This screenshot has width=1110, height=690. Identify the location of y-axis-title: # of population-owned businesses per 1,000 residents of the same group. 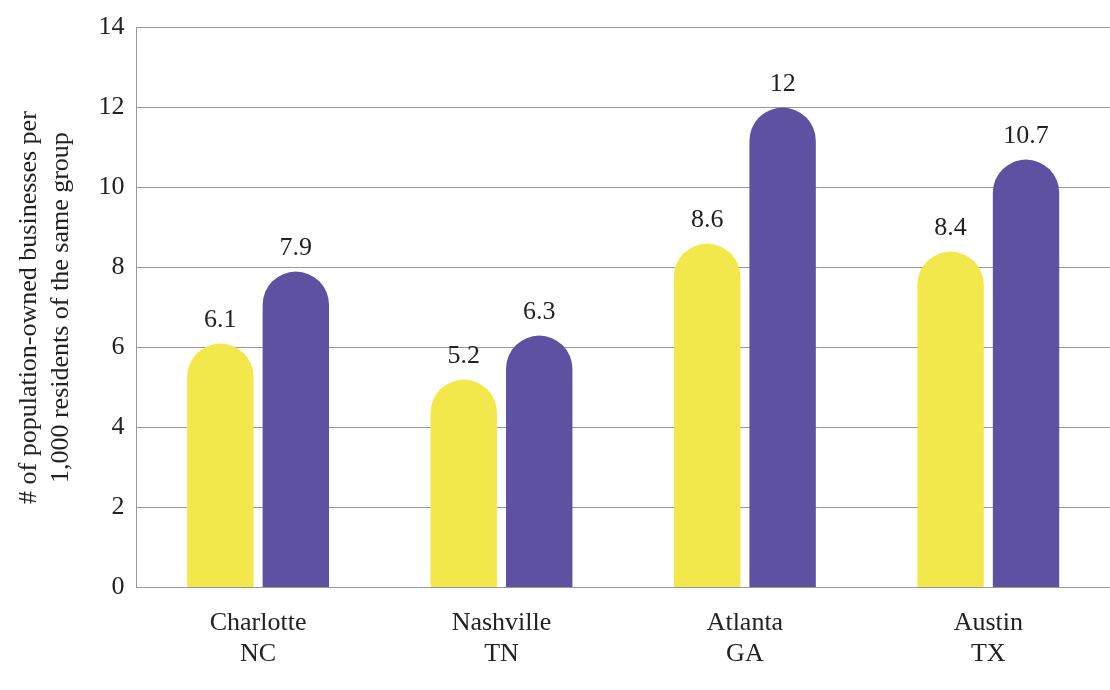
(43, 307).